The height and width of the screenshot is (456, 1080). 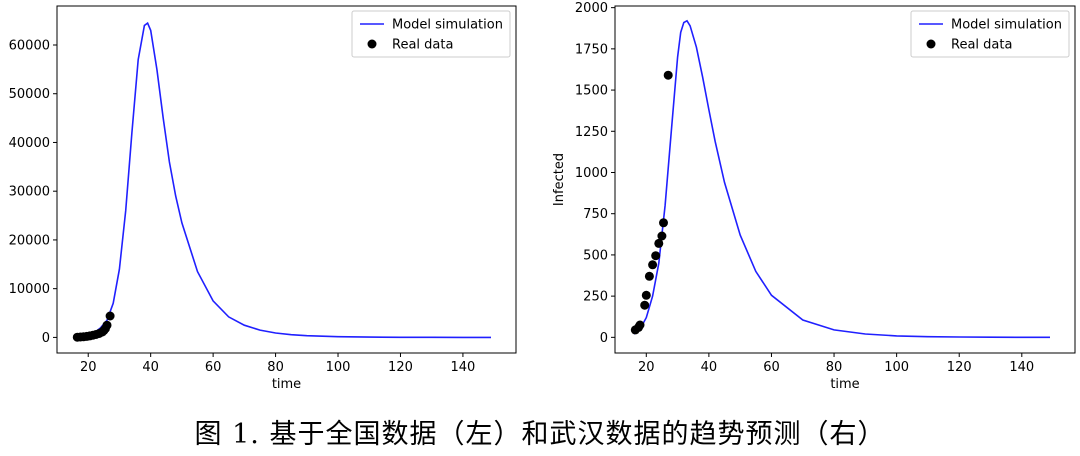 What do you see at coordinates (591, 173) in the screenshot?
I see `y-tick-label: 1000` at bounding box center [591, 173].